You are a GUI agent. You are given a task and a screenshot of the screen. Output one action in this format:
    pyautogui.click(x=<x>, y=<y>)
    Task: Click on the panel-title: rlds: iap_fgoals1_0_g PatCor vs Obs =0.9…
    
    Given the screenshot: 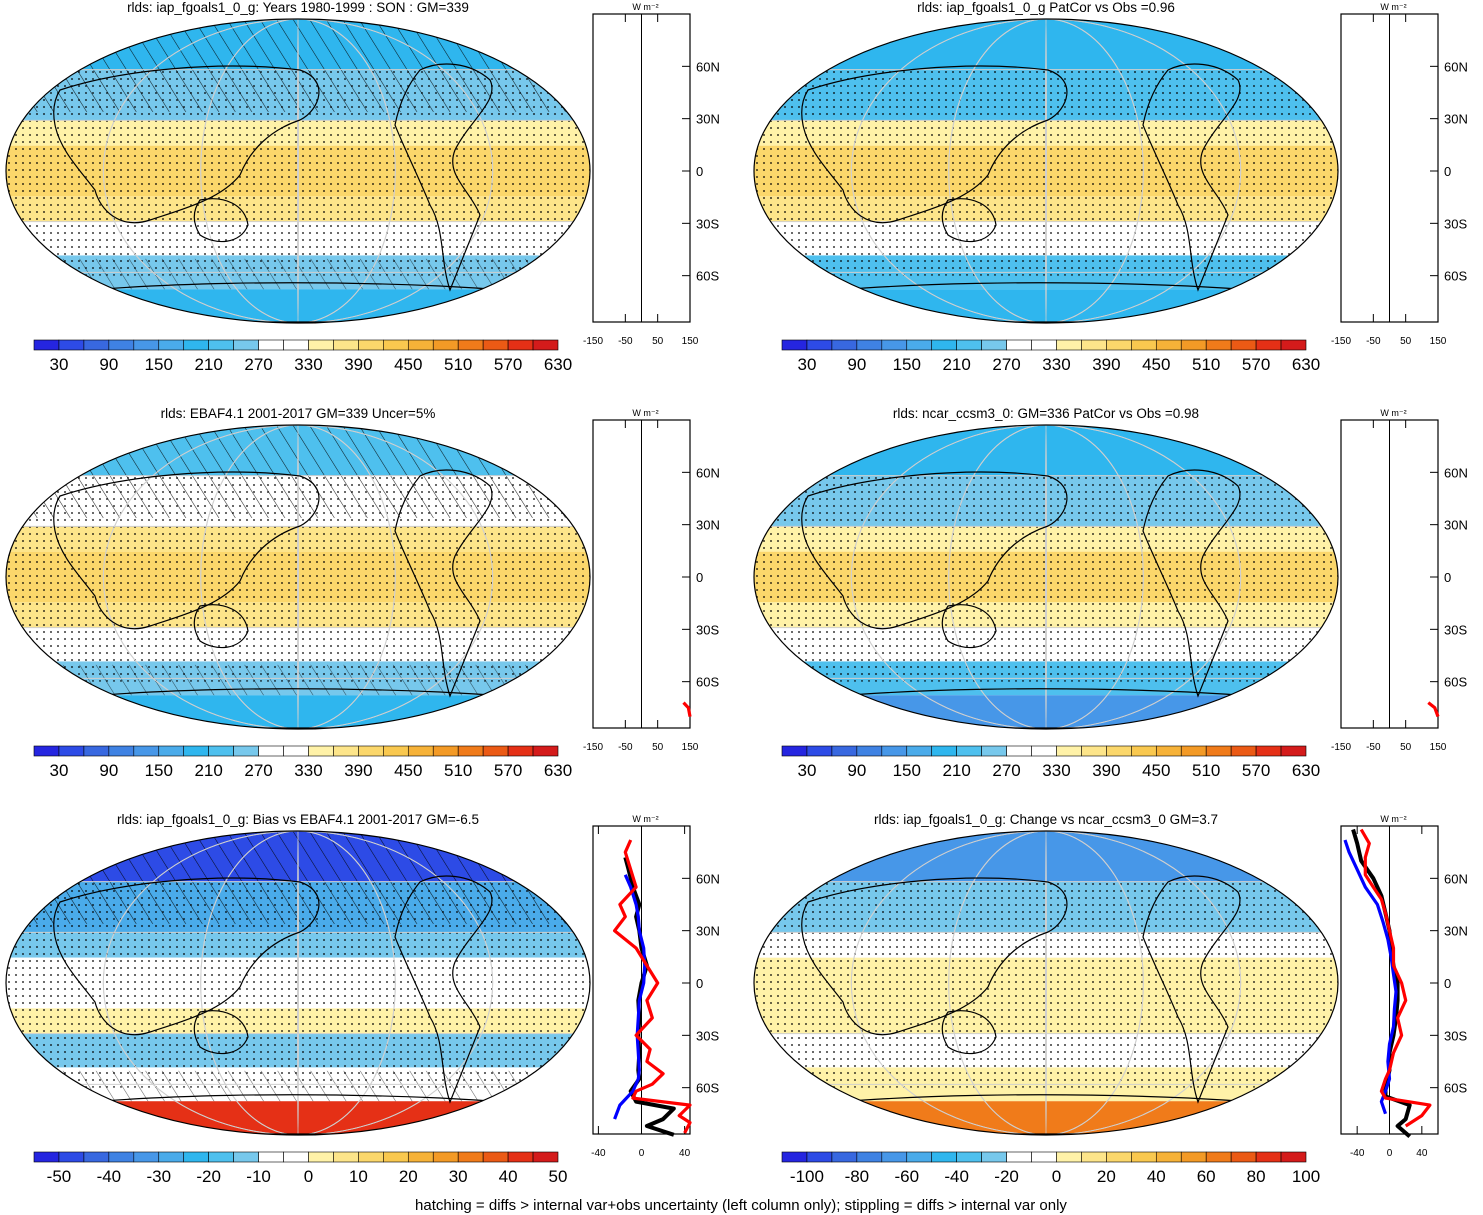 What is the action you would take?
    pyautogui.click(x=1046, y=7)
    